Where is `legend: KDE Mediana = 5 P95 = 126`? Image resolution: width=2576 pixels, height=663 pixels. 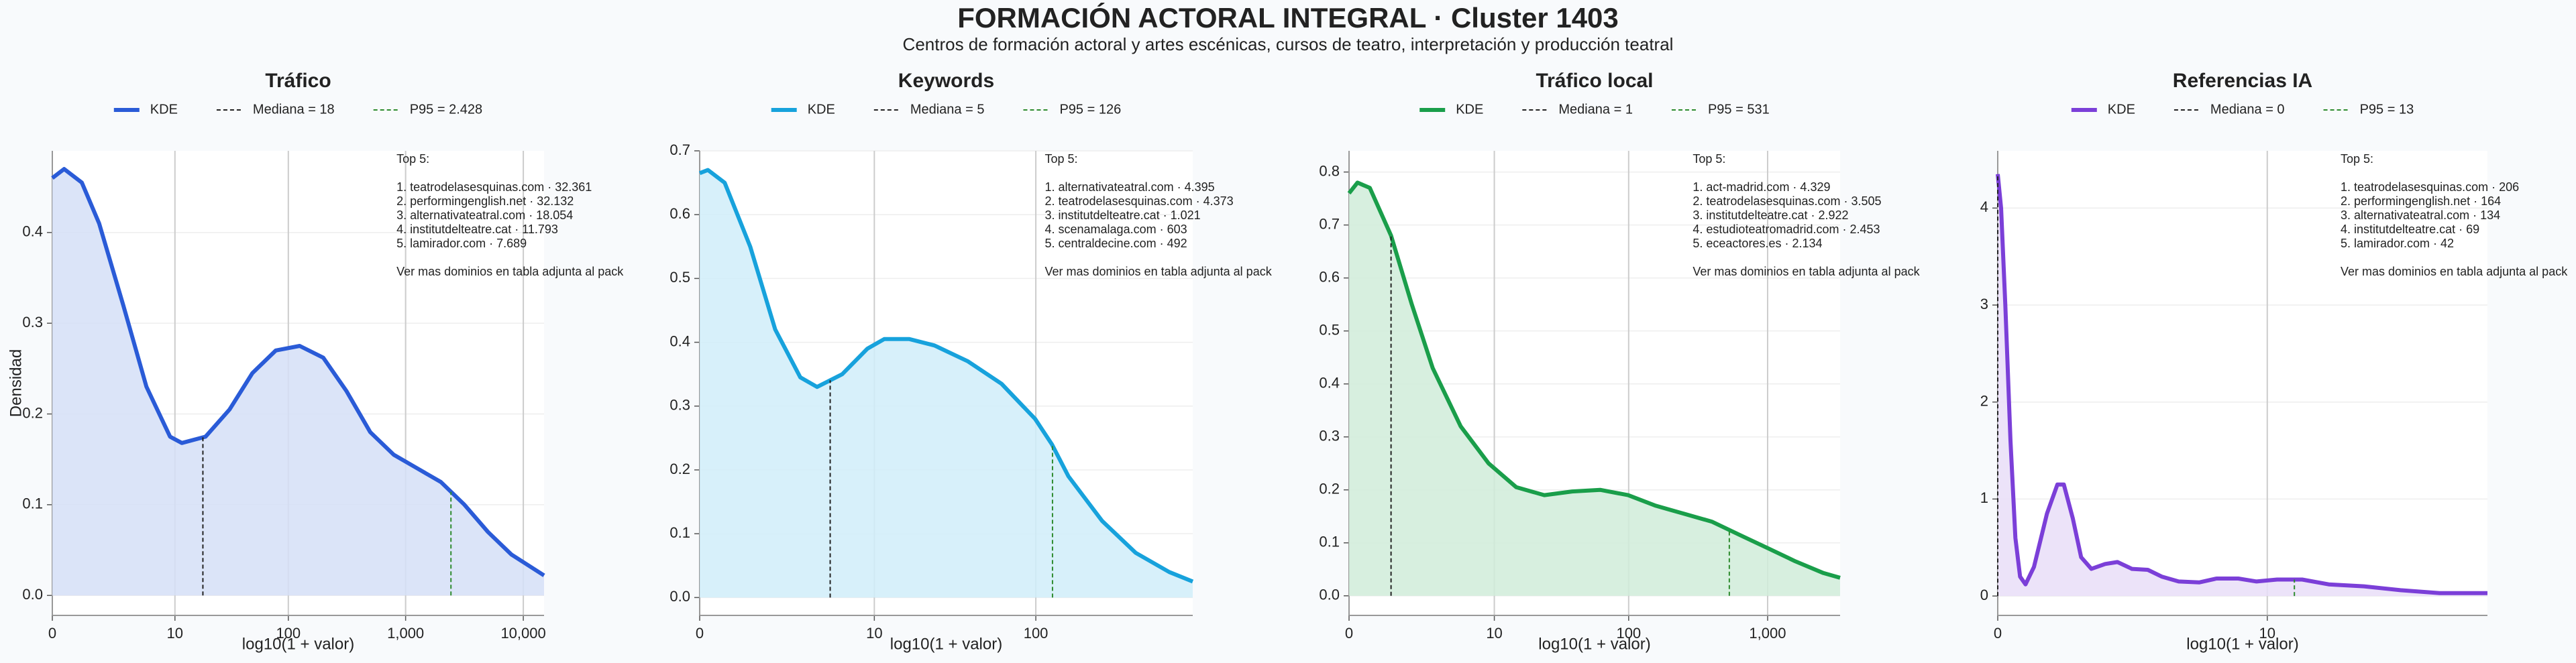
legend: KDE Mediana = 5 P95 = 126 is located at coordinates (946, 109).